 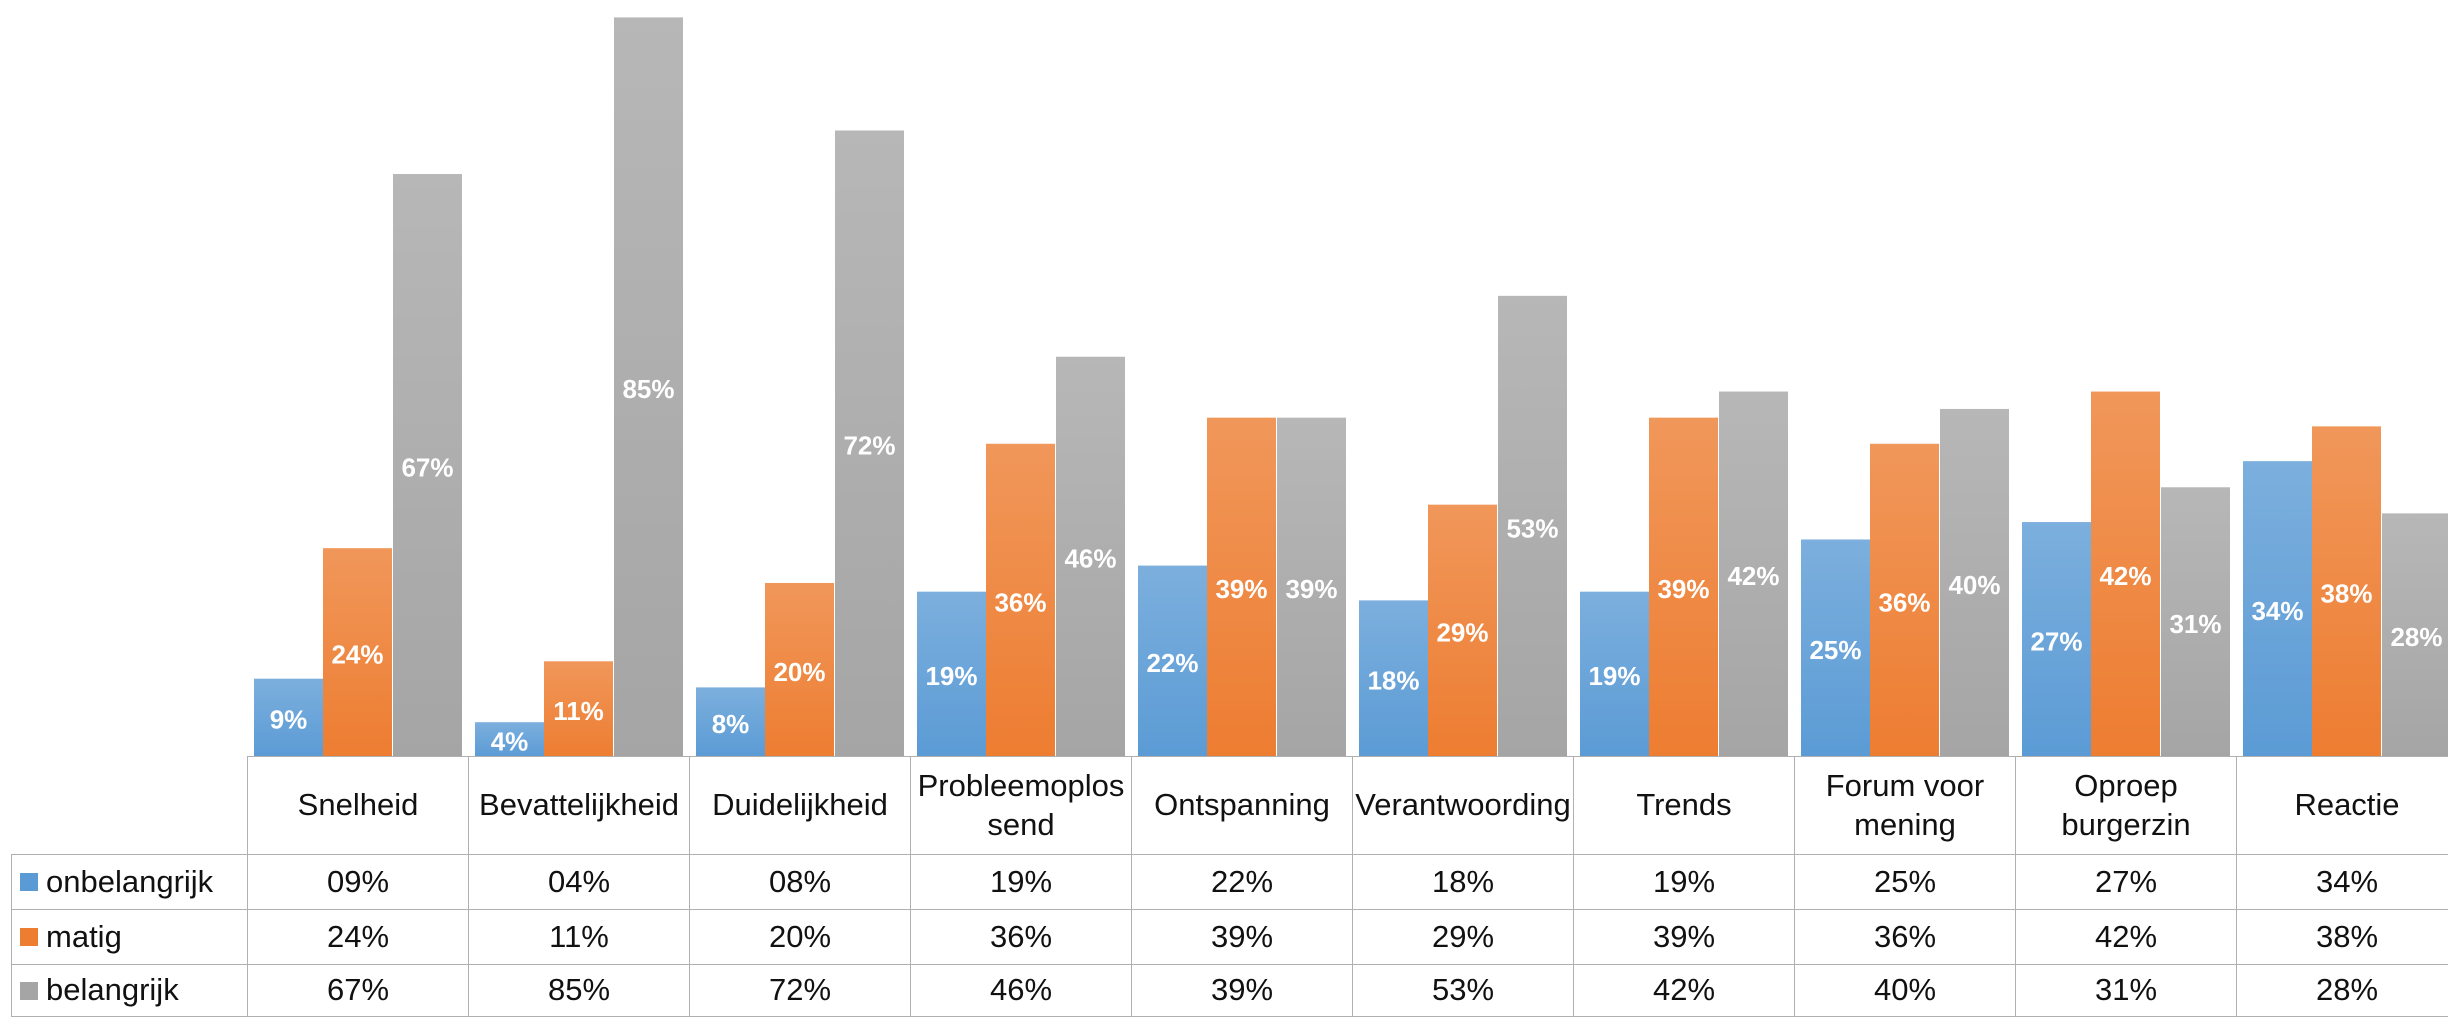 I want to click on category-cell: Duidelijkheid, so click(x=800, y=805).